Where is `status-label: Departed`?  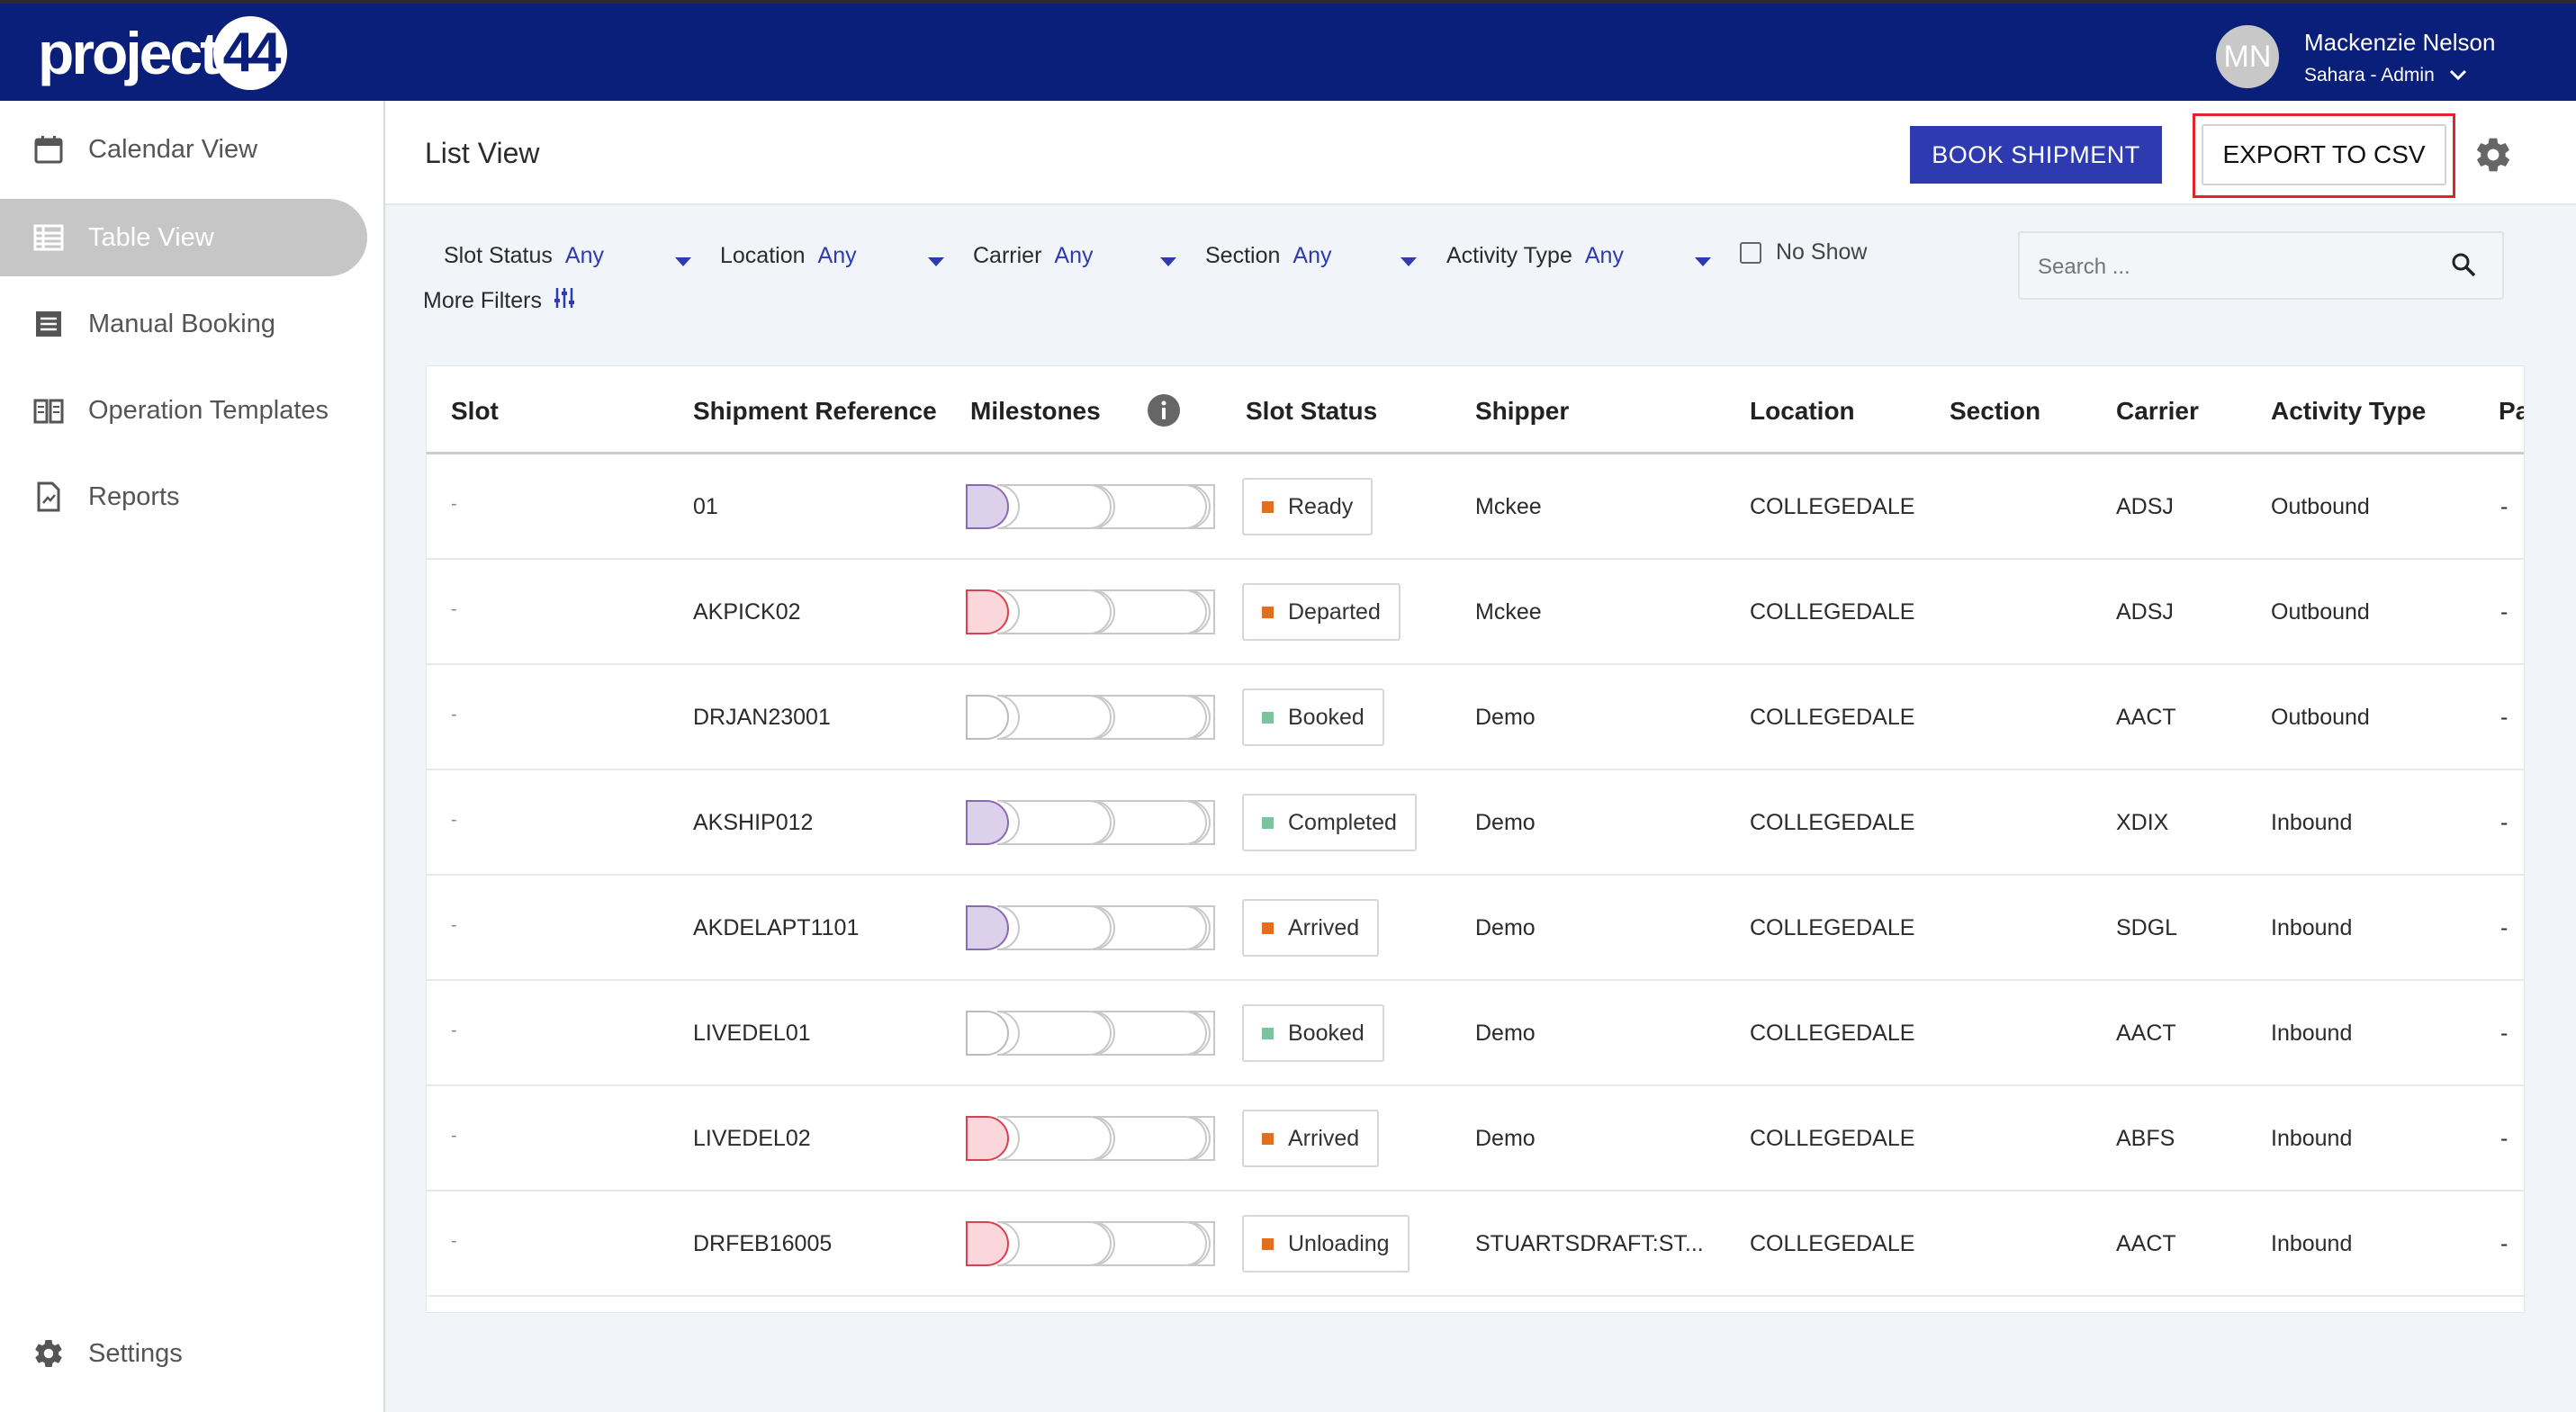 status-label: Departed is located at coordinates (1334, 611).